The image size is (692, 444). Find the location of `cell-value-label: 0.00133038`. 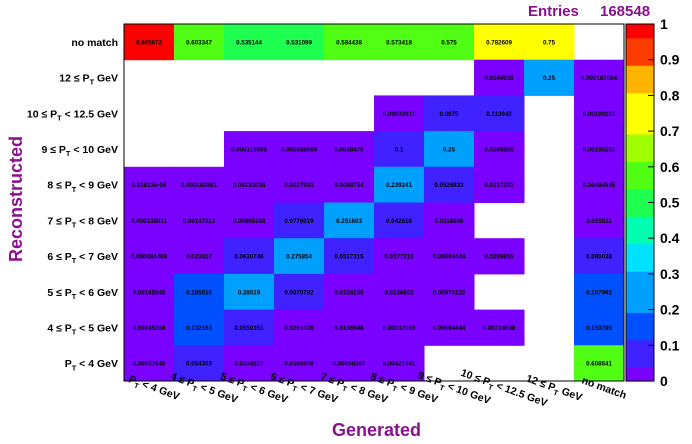

cell-value-label: 0.00133038 is located at coordinates (249, 185).